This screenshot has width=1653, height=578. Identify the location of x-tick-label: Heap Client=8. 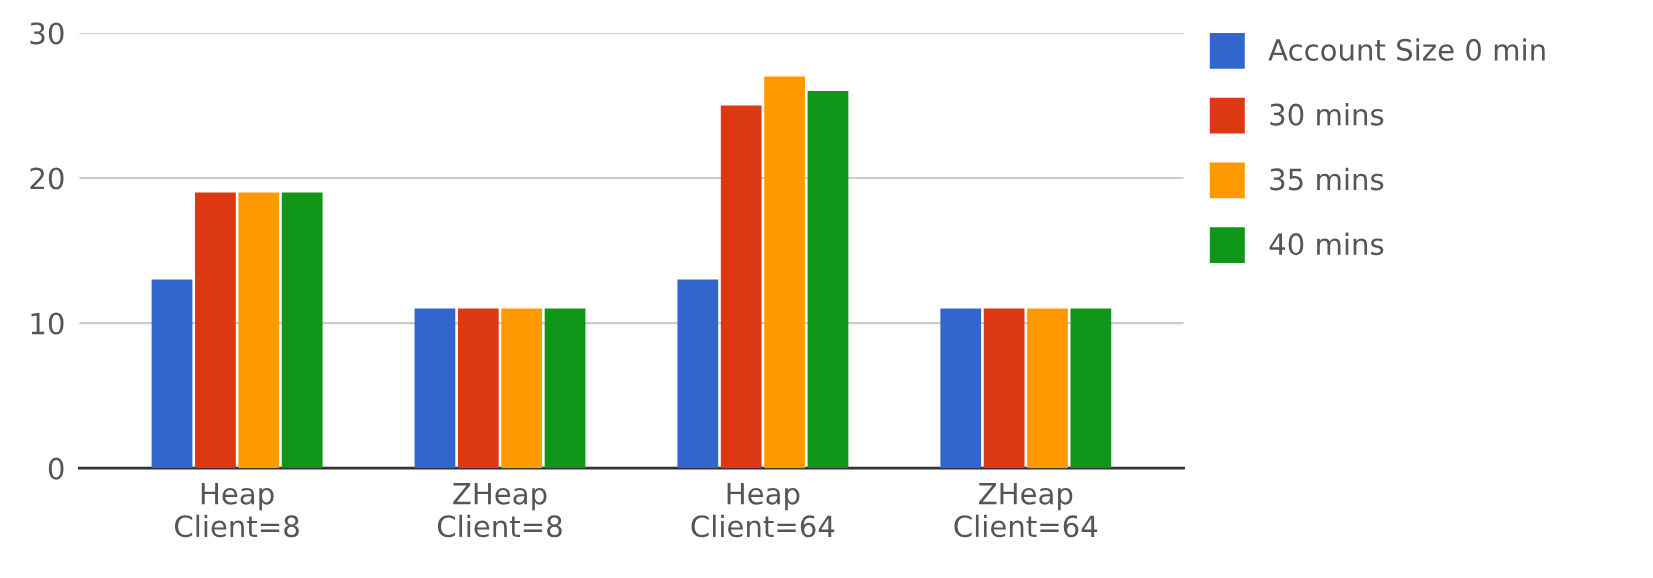
(237, 510).